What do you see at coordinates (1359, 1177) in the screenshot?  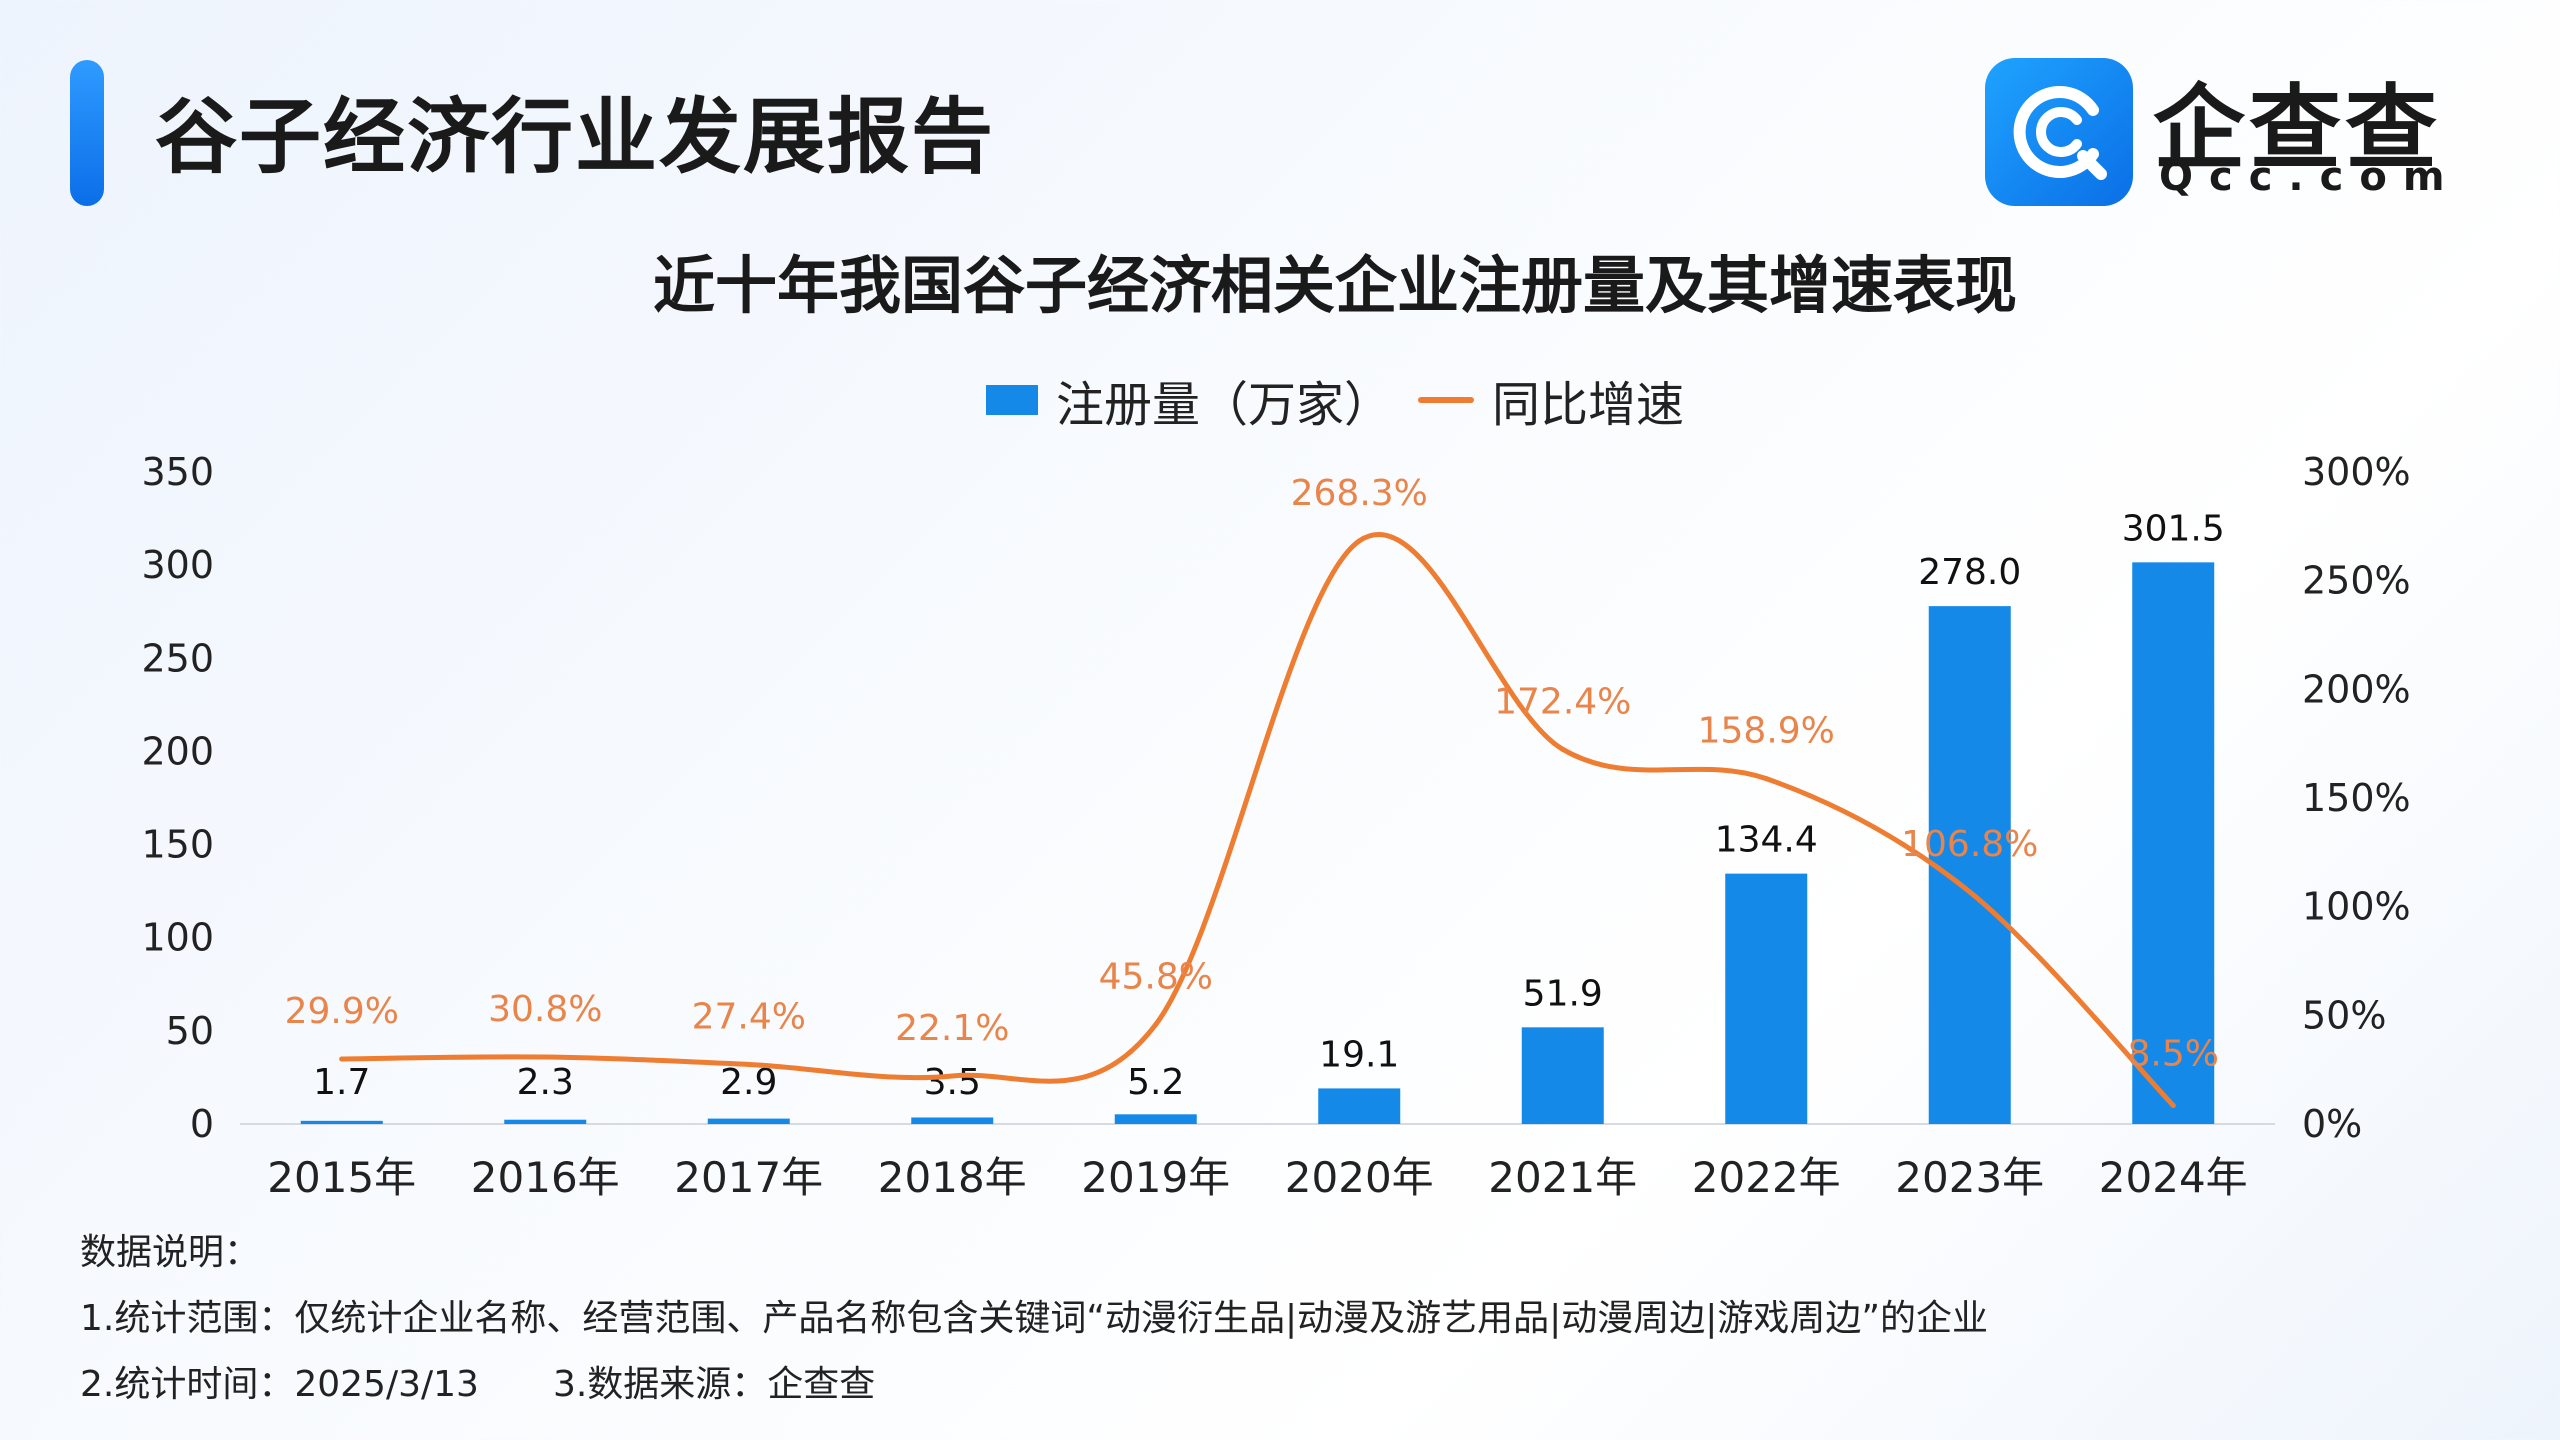 I see `x-tick-label: 2020年` at bounding box center [1359, 1177].